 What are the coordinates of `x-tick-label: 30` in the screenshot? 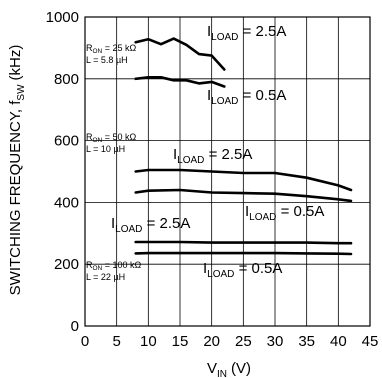 It's located at (275, 341).